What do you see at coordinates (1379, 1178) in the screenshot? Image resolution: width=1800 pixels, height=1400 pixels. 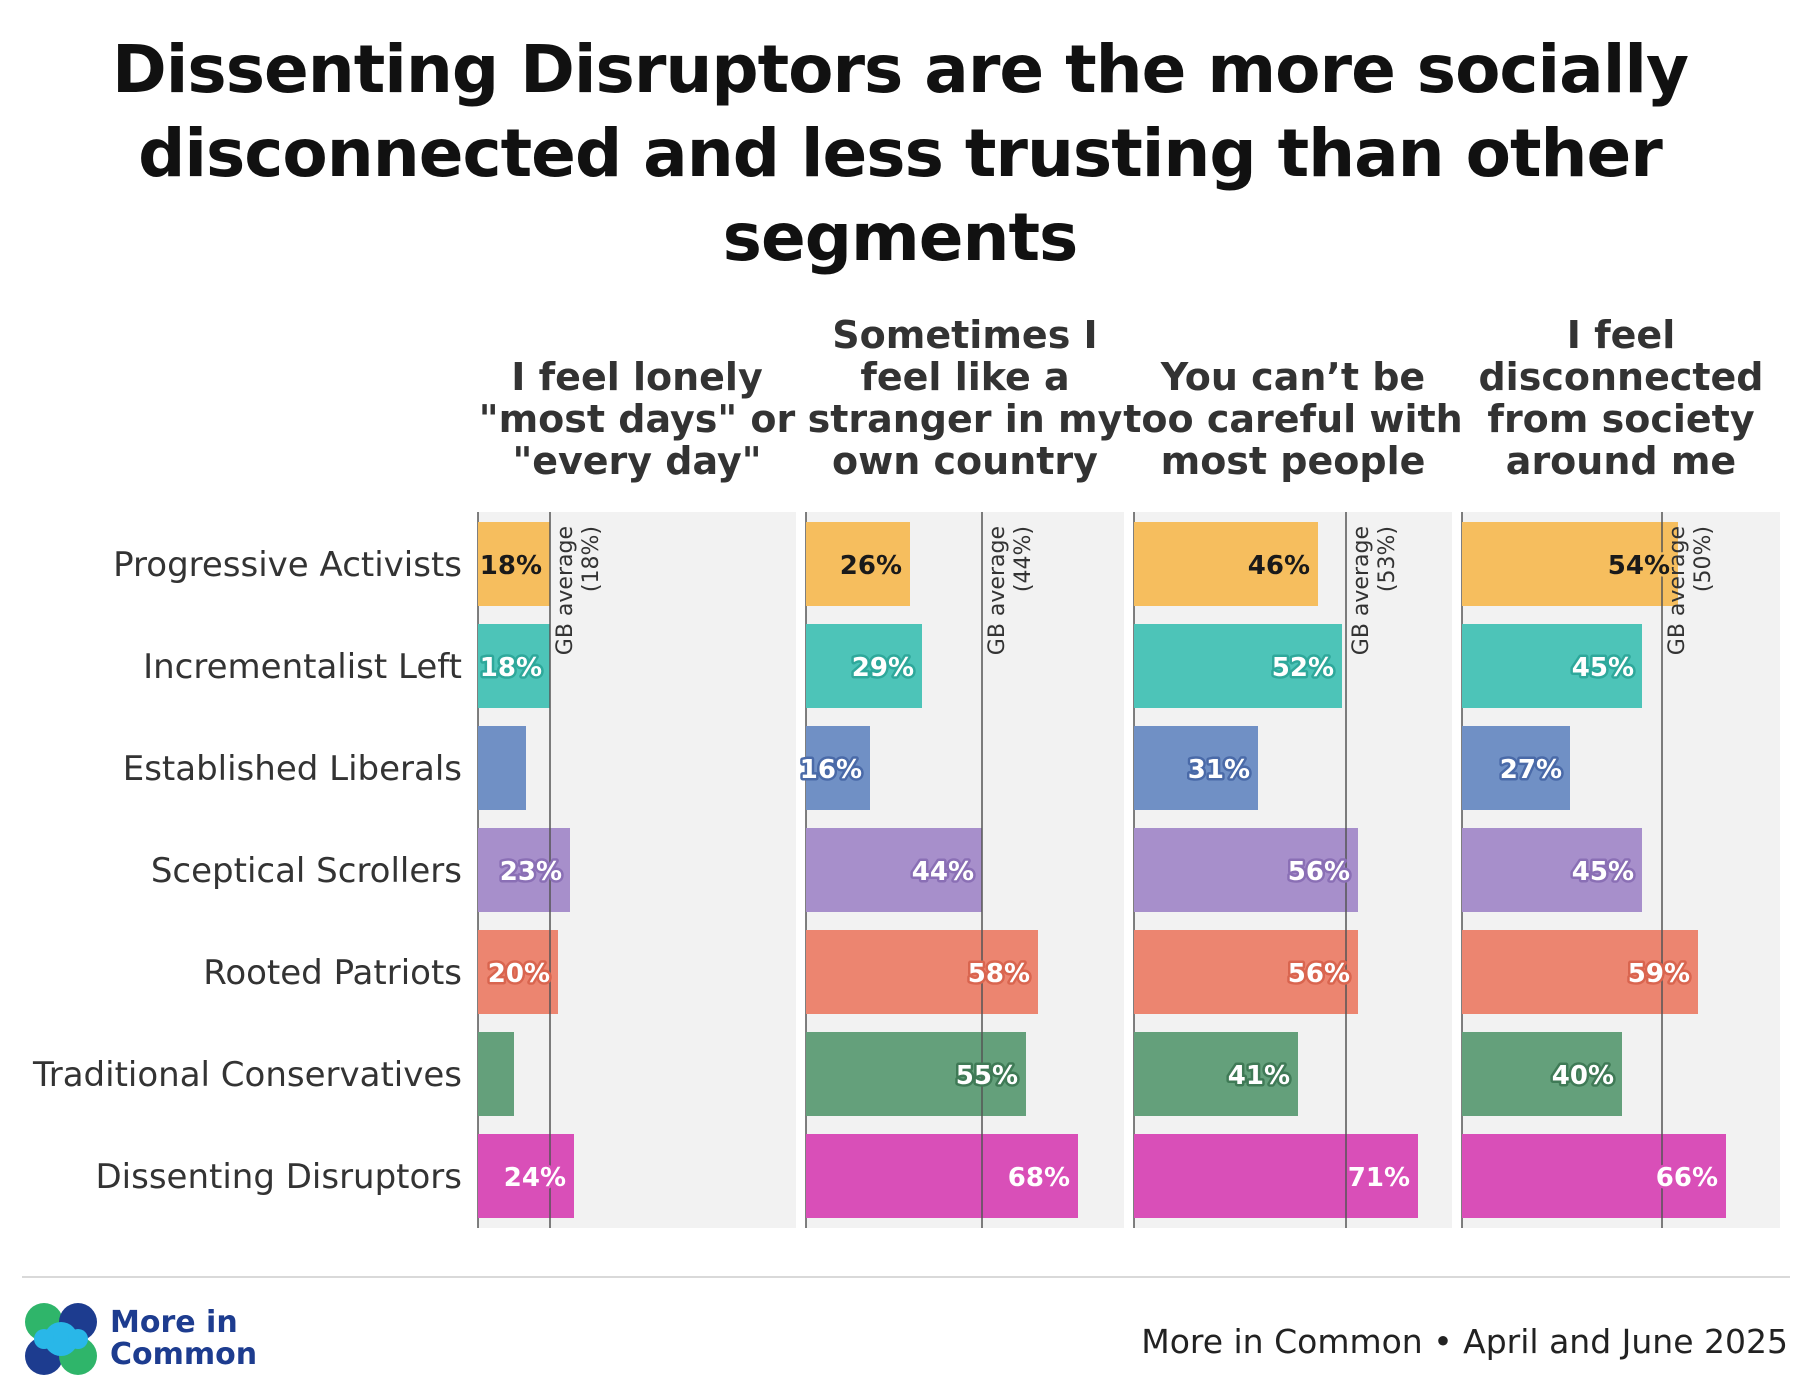 I see `data-label: 71%` at bounding box center [1379, 1178].